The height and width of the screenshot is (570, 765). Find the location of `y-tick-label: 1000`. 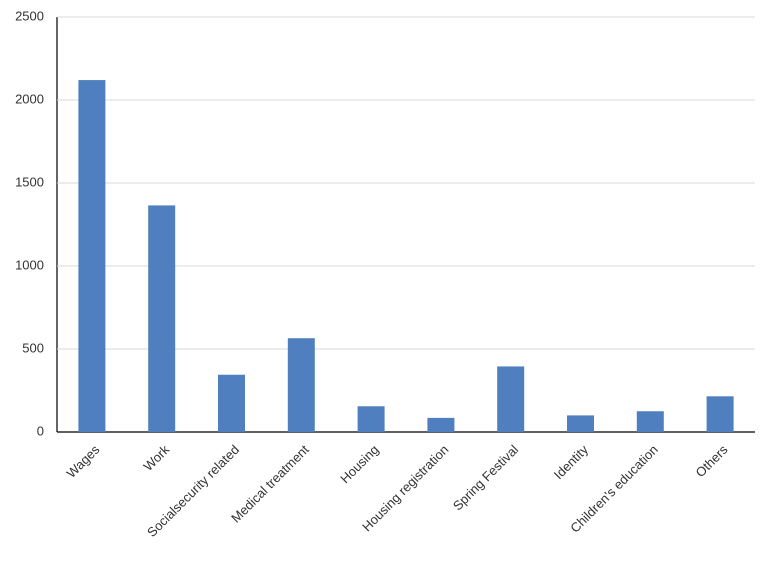

y-tick-label: 1000 is located at coordinates (29, 264).